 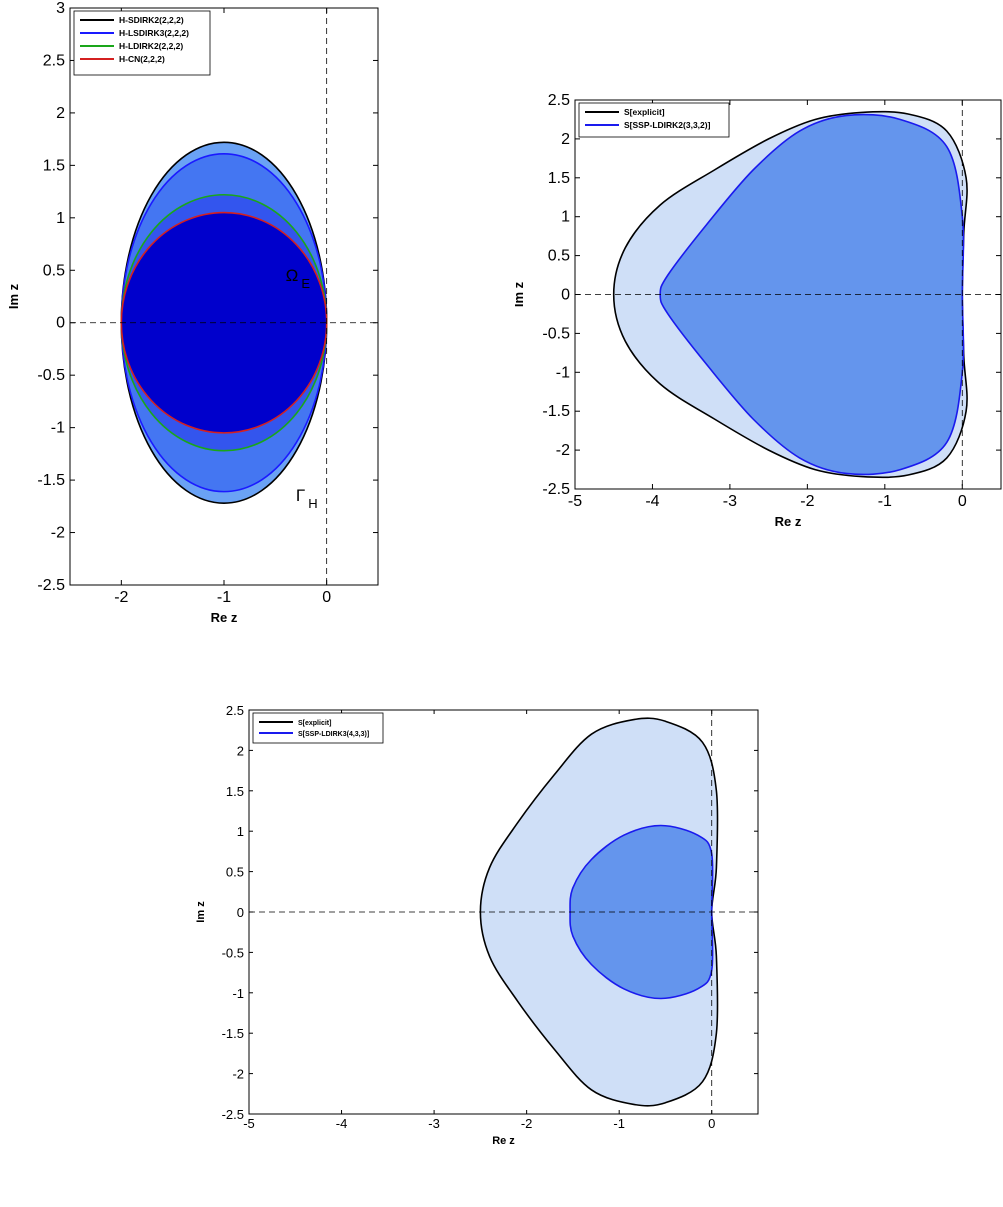 What do you see at coordinates (60, 8) in the screenshot?
I see `y-tick-label: 3` at bounding box center [60, 8].